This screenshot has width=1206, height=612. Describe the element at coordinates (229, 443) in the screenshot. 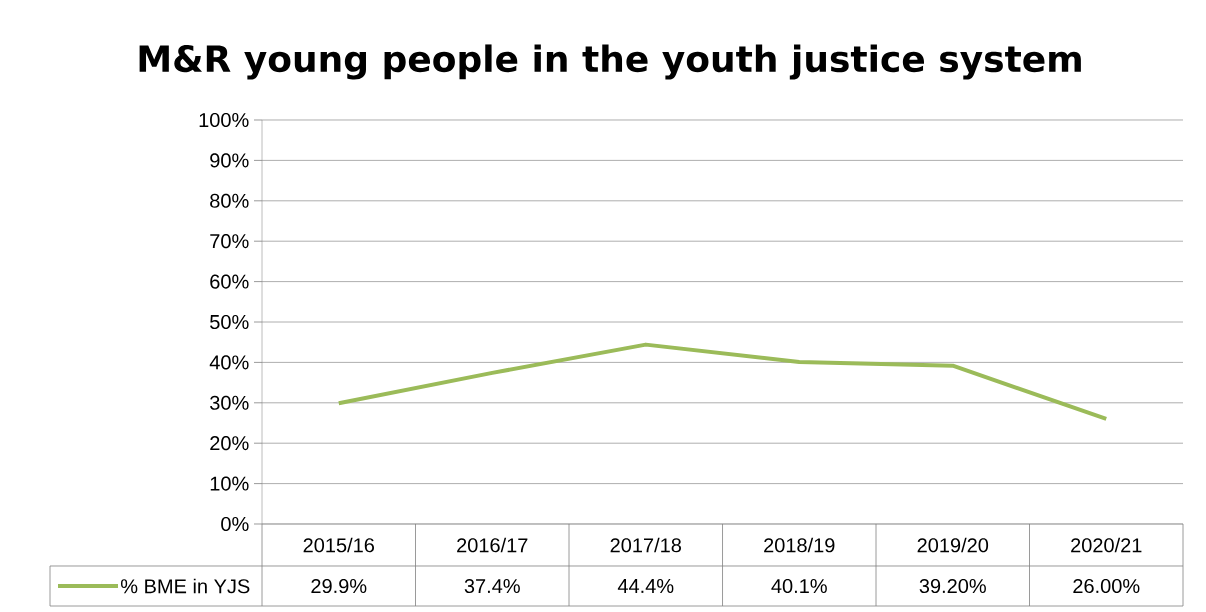

I see `y-tick-label: 20%` at that location.